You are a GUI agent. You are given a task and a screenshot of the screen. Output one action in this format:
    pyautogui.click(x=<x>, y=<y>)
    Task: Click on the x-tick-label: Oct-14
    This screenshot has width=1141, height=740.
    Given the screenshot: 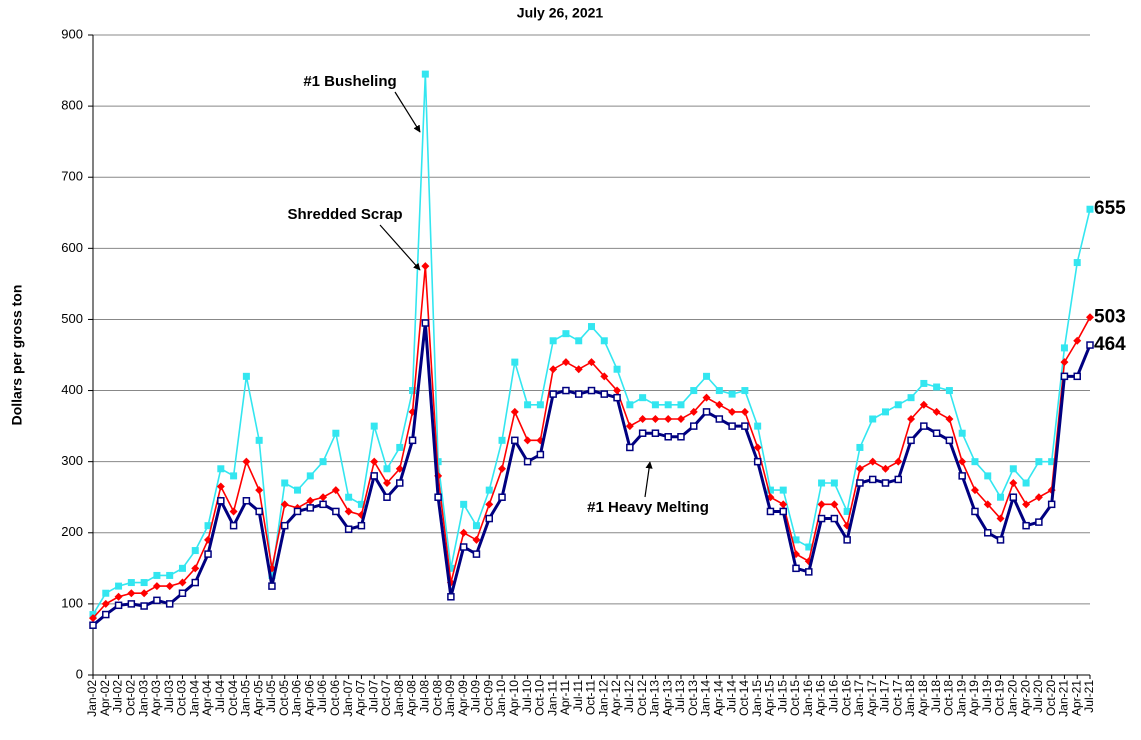 What is the action you would take?
    pyautogui.click(x=744, y=698)
    